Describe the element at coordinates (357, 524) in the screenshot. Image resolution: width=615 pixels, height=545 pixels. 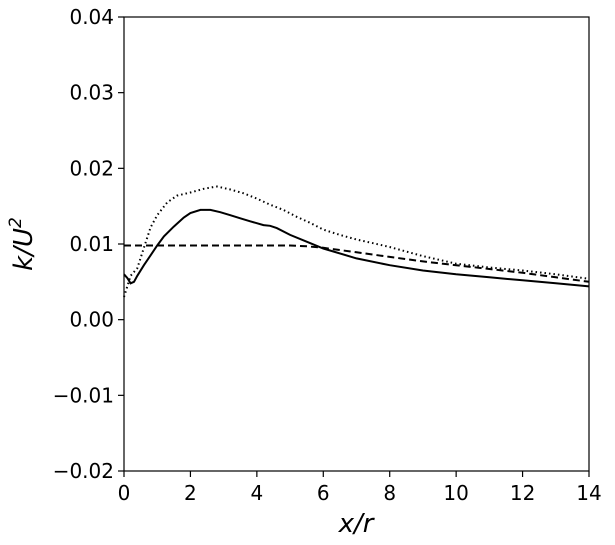
I see `x-axis-label: x/r` at that location.